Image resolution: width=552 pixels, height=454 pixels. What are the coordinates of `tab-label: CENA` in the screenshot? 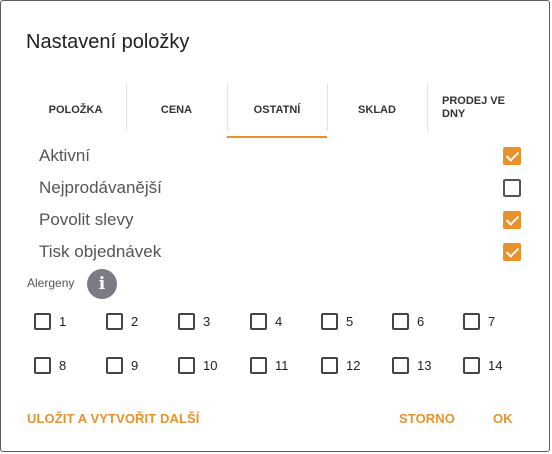 It's located at (176, 110).